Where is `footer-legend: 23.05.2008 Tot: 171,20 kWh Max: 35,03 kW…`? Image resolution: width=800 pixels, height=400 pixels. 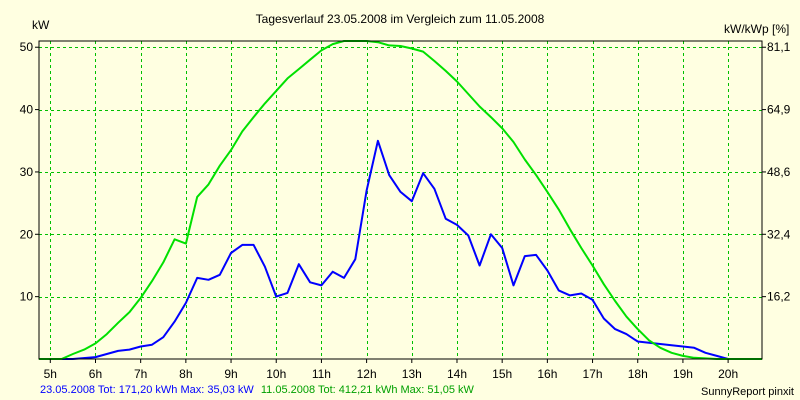
footer-legend: 23.05.2008 Tot: 171,20 kWh Max: 35,03 kW… is located at coordinates (257, 390).